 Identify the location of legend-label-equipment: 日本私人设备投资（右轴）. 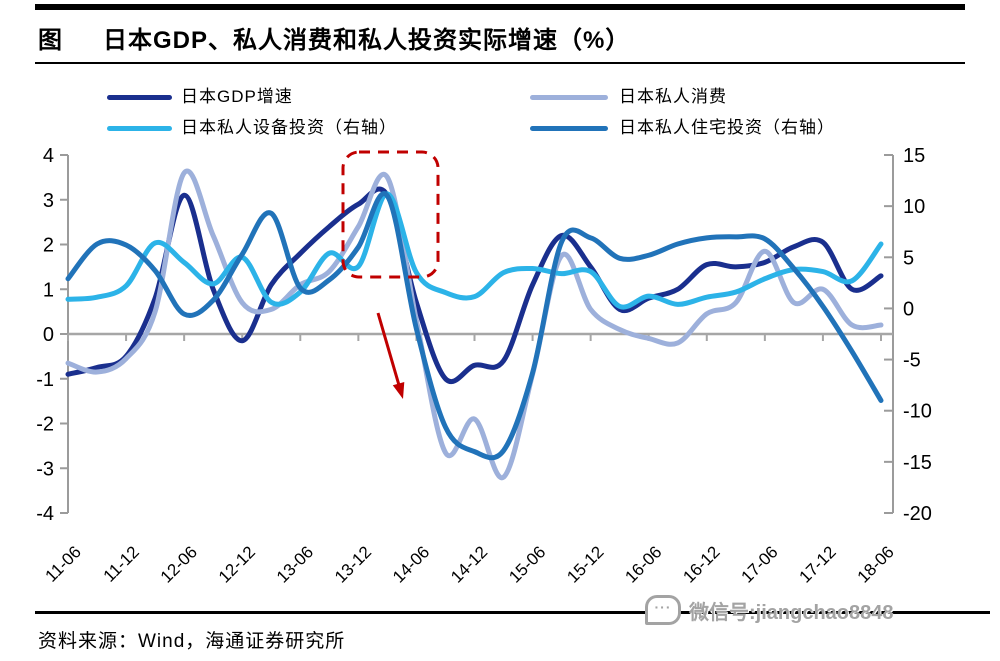
(289, 127).